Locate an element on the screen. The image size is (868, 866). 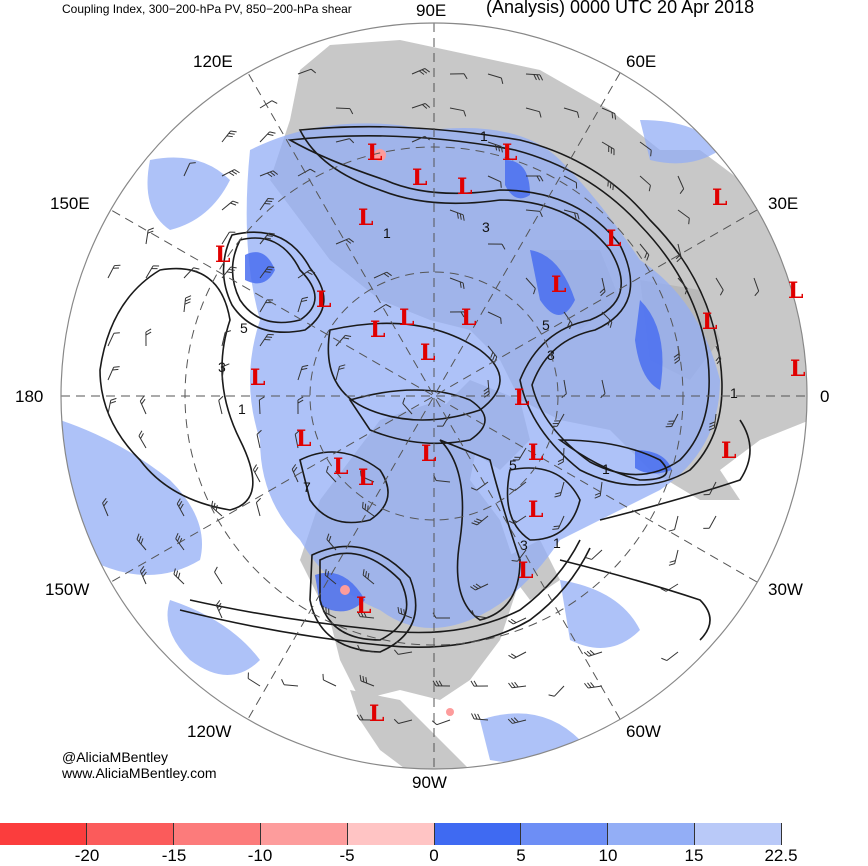
colorbar-tick: -5 is located at coordinates (346, 856).